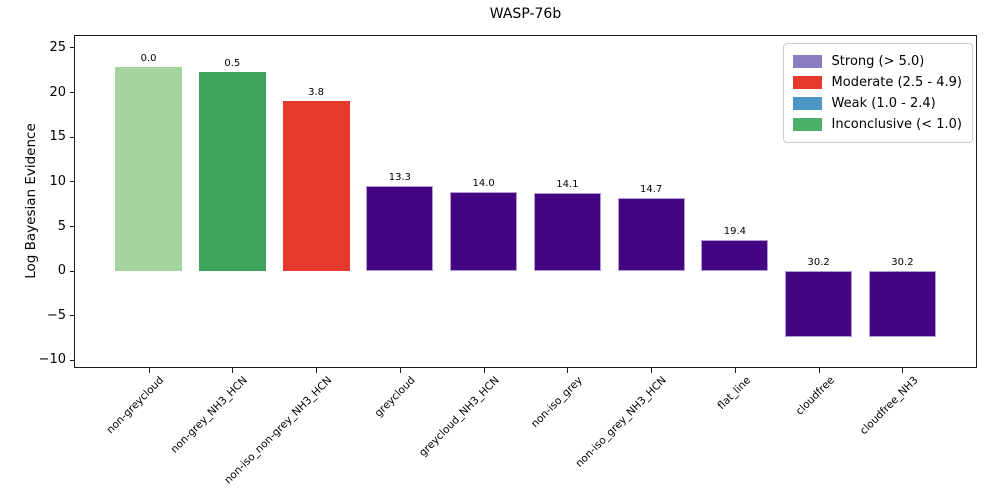  What do you see at coordinates (57, 137) in the screenshot?
I see `y-tick-label: 15` at bounding box center [57, 137].